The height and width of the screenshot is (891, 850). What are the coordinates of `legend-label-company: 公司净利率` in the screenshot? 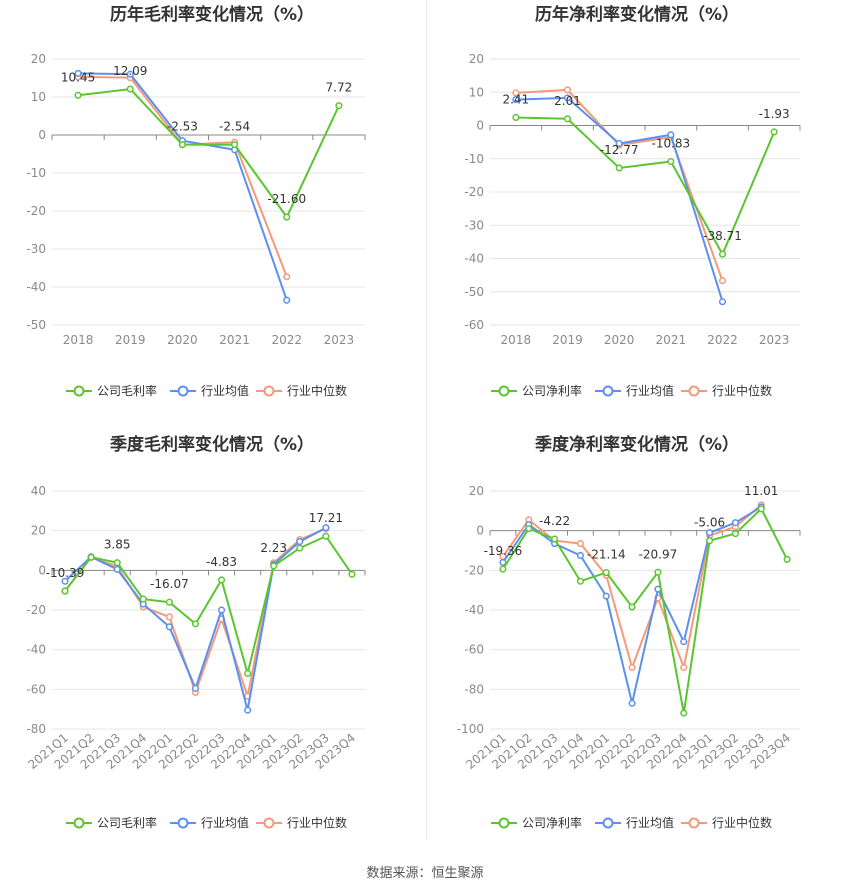 It's located at (552, 390).